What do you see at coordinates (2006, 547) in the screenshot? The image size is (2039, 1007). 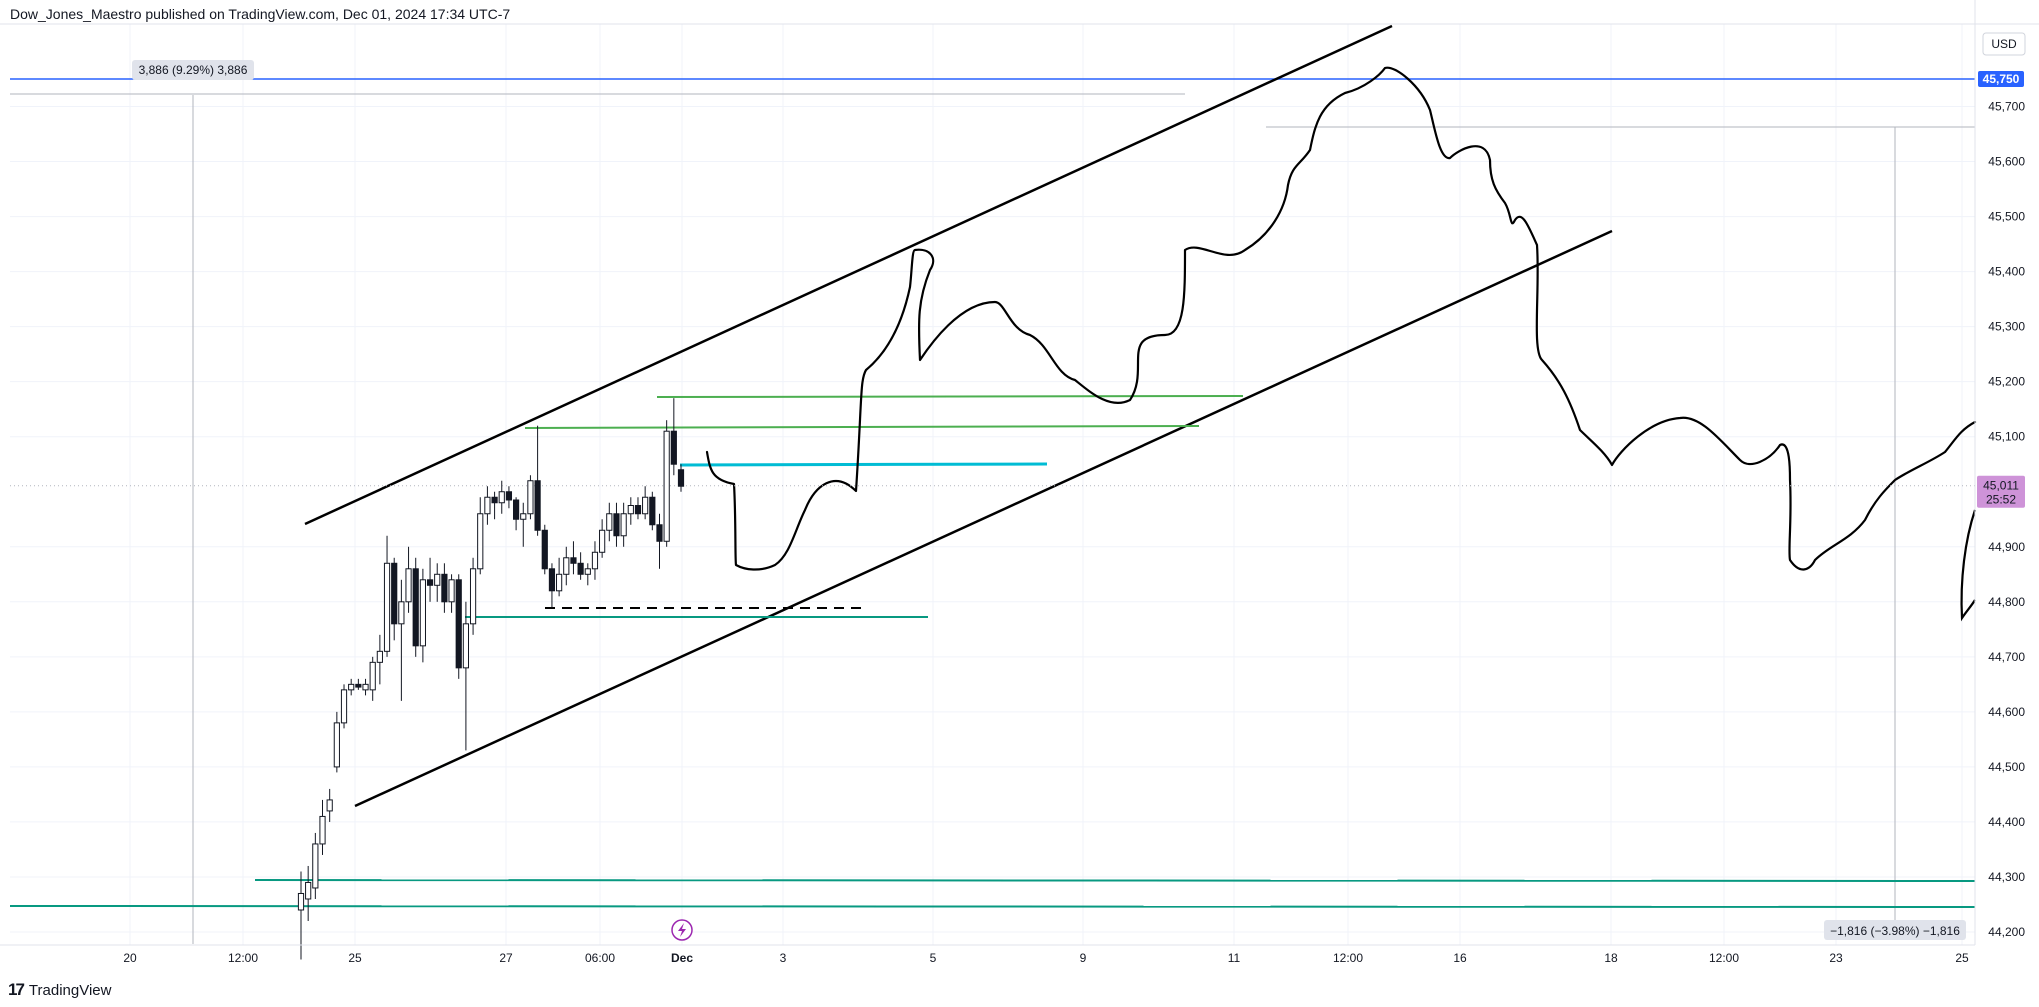 I see `y-tick-label: 44,900` at bounding box center [2006, 547].